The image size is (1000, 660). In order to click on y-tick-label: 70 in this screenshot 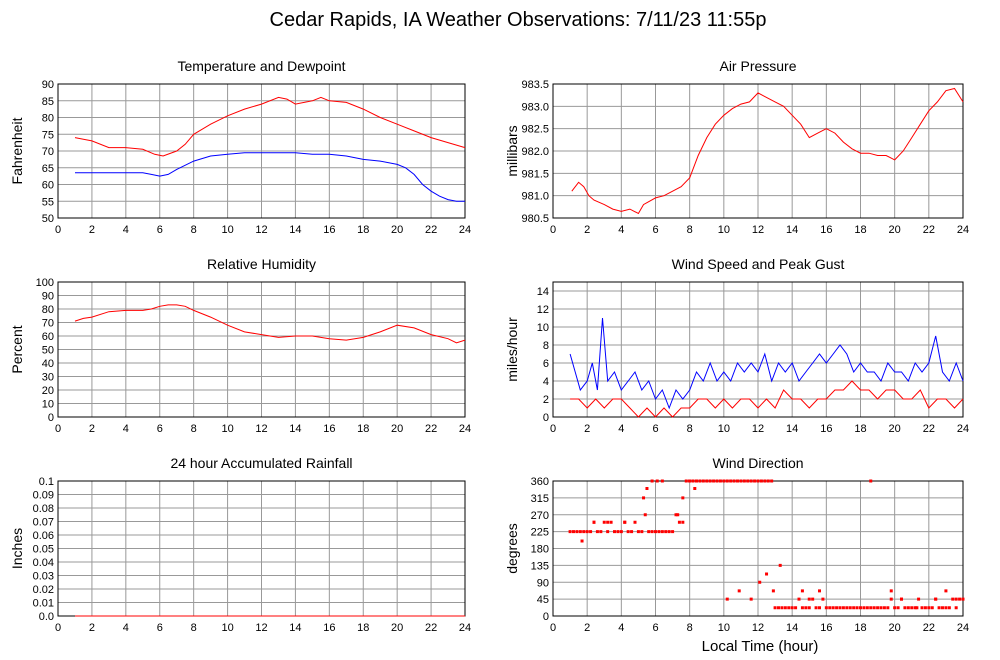, I will do `click(48, 152)`.